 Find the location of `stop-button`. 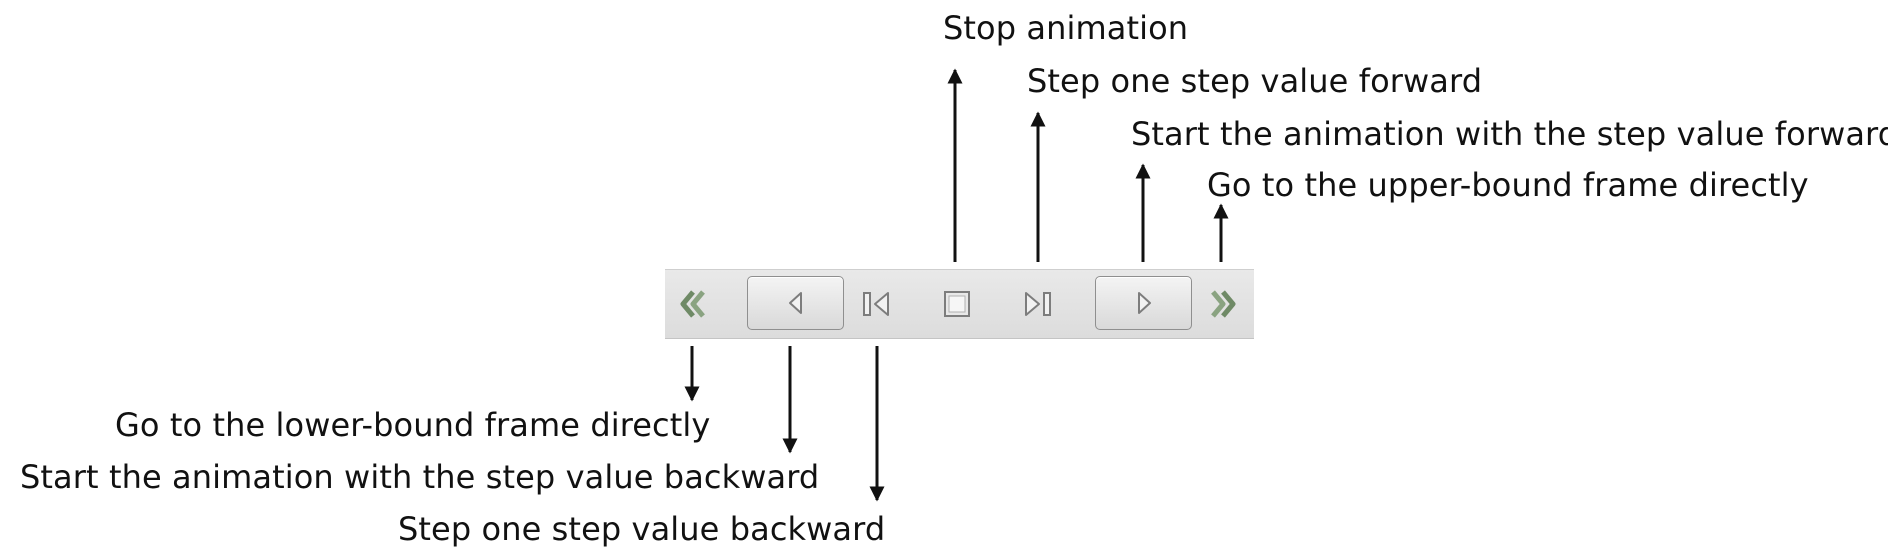

stop-button is located at coordinates (957, 304).